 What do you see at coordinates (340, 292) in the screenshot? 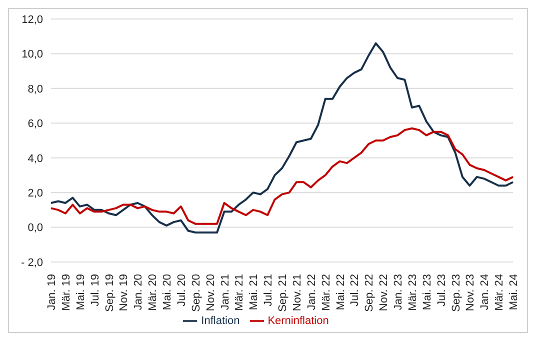
I see `x-tick-label: Mai. 22` at bounding box center [340, 292].